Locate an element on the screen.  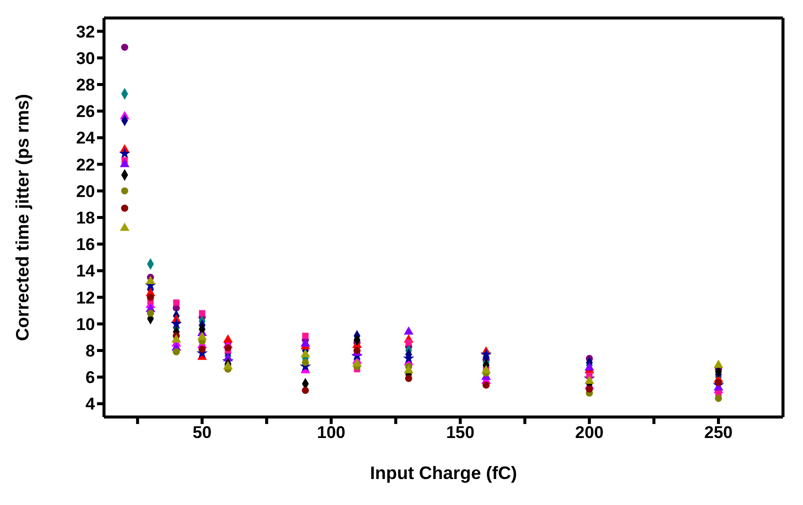
y-tick-label: 10 is located at coordinates (85, 324).